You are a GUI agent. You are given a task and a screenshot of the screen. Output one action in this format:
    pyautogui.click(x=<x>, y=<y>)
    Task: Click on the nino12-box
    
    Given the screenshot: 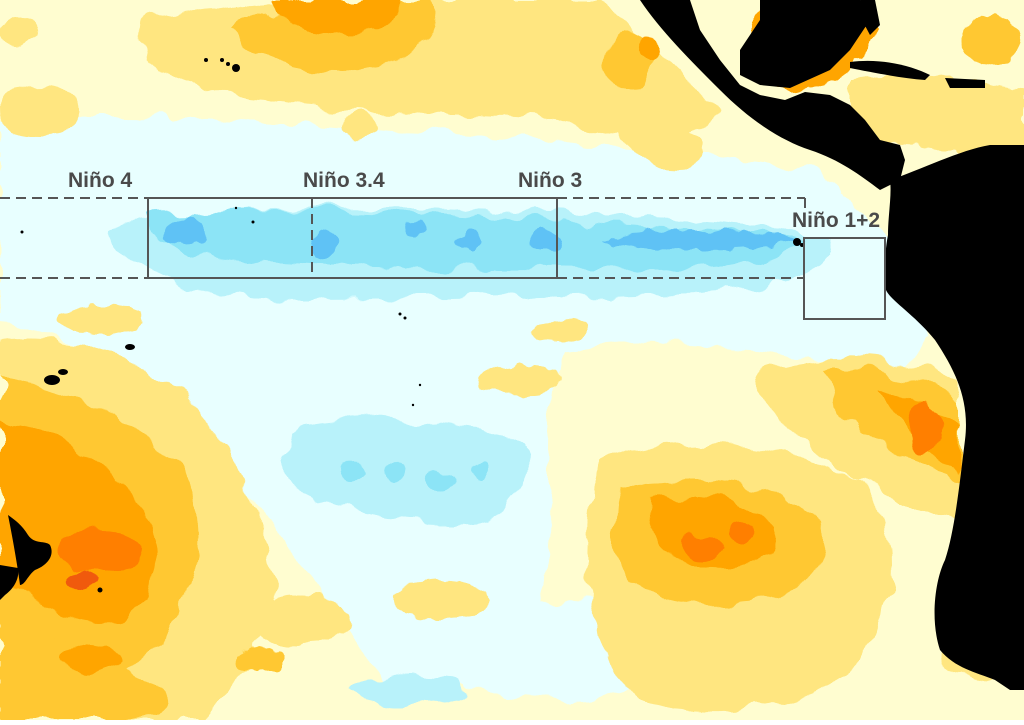 What is the action you would take?
    pyautogui.click(x=844, y=278)
    